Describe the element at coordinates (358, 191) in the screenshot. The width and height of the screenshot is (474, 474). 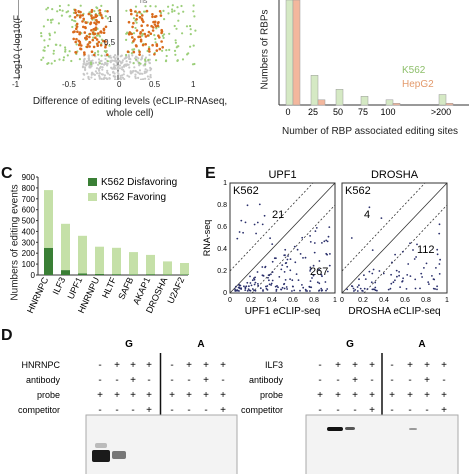
I see `panel-e-cell-1: K562` at that location.